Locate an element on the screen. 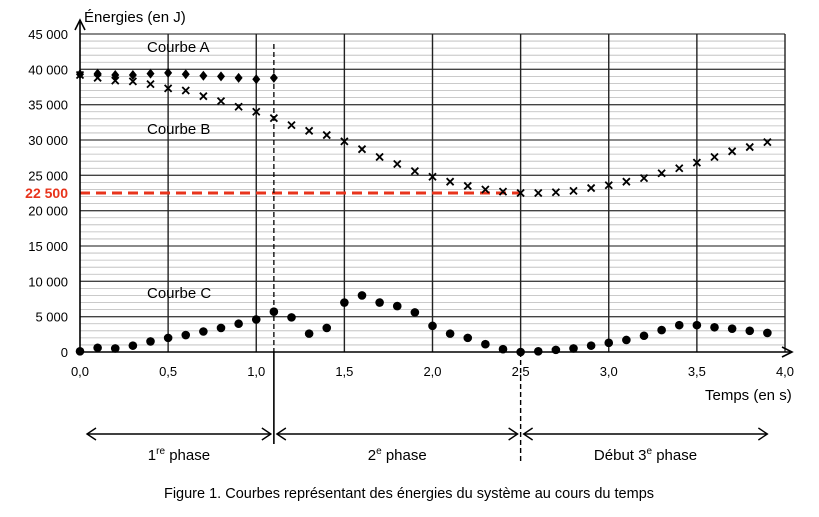 The width and height of the screenshot is (819, 517). phase-label: 2e phase is located at coordinates (397, 455).